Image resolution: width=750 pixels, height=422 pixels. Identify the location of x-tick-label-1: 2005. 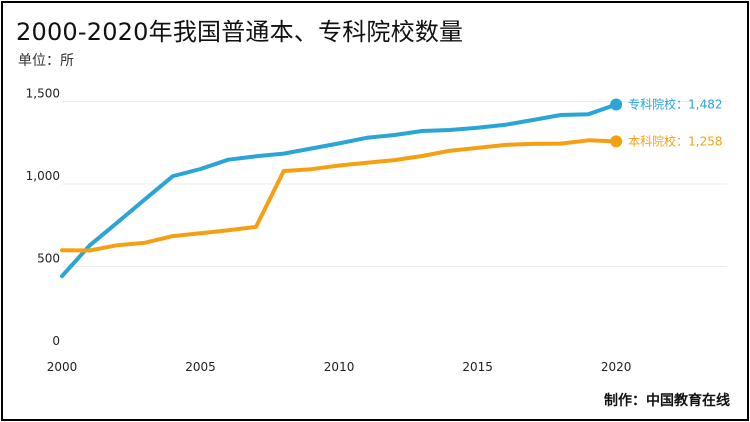
(200, 367).